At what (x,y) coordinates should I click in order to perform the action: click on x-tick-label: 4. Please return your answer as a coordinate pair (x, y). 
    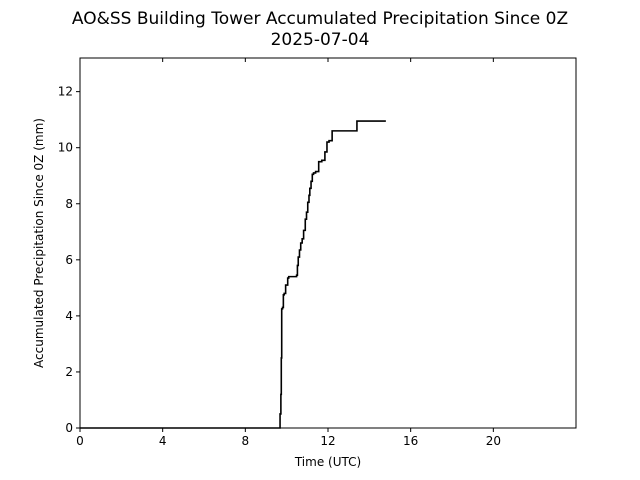
    Looking at the image, I should click on (163, 441).